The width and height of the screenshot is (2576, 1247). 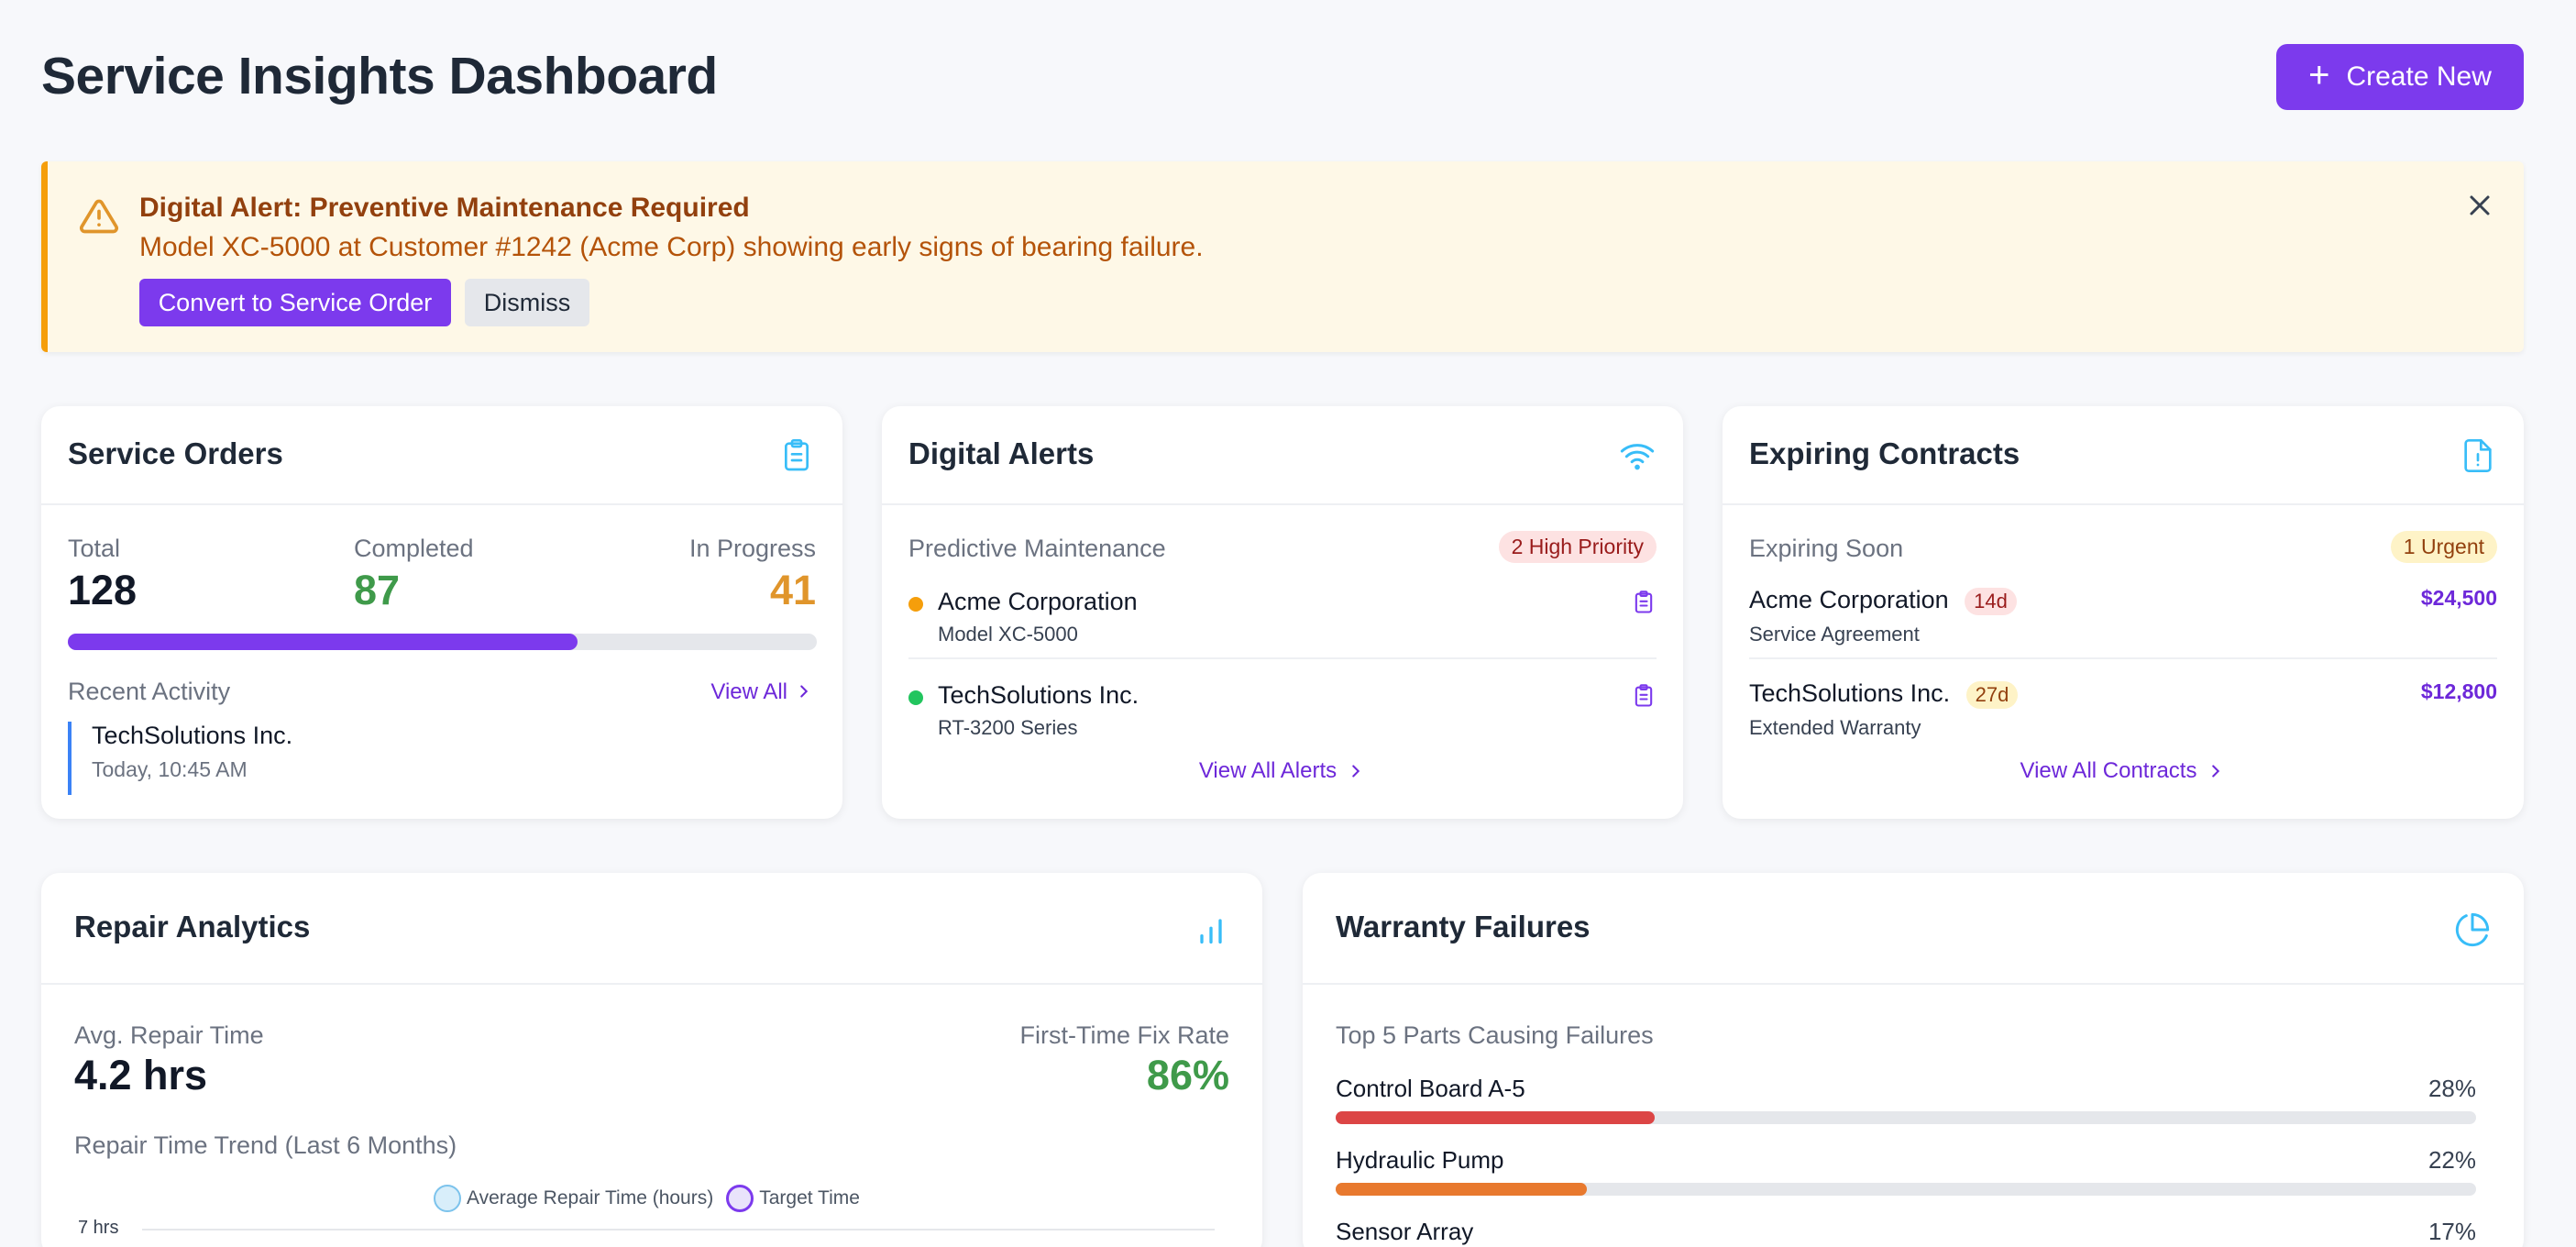 What do you see at coordinates (1835, 727) in the screenshot?
I see `contract-type: Extended Warranty` at bounding box center [1835, 727].